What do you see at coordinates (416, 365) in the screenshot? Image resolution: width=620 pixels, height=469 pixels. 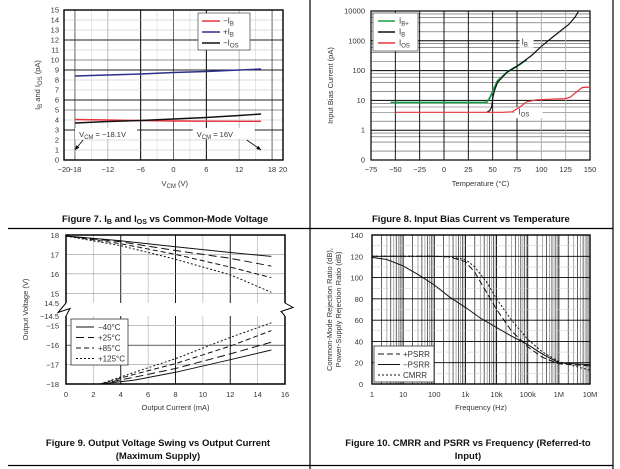 I see `legend-entry: −PSRR` at bounding box center [416, 365].